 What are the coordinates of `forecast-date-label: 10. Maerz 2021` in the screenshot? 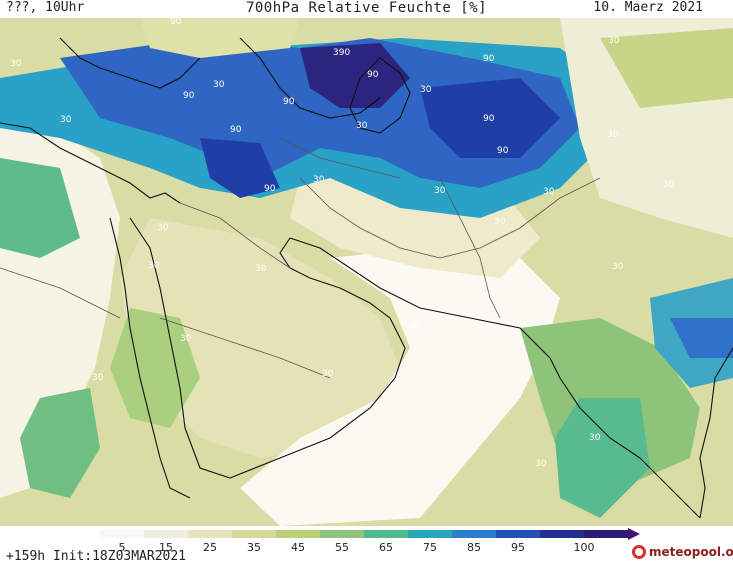 It's located at (648, 7).